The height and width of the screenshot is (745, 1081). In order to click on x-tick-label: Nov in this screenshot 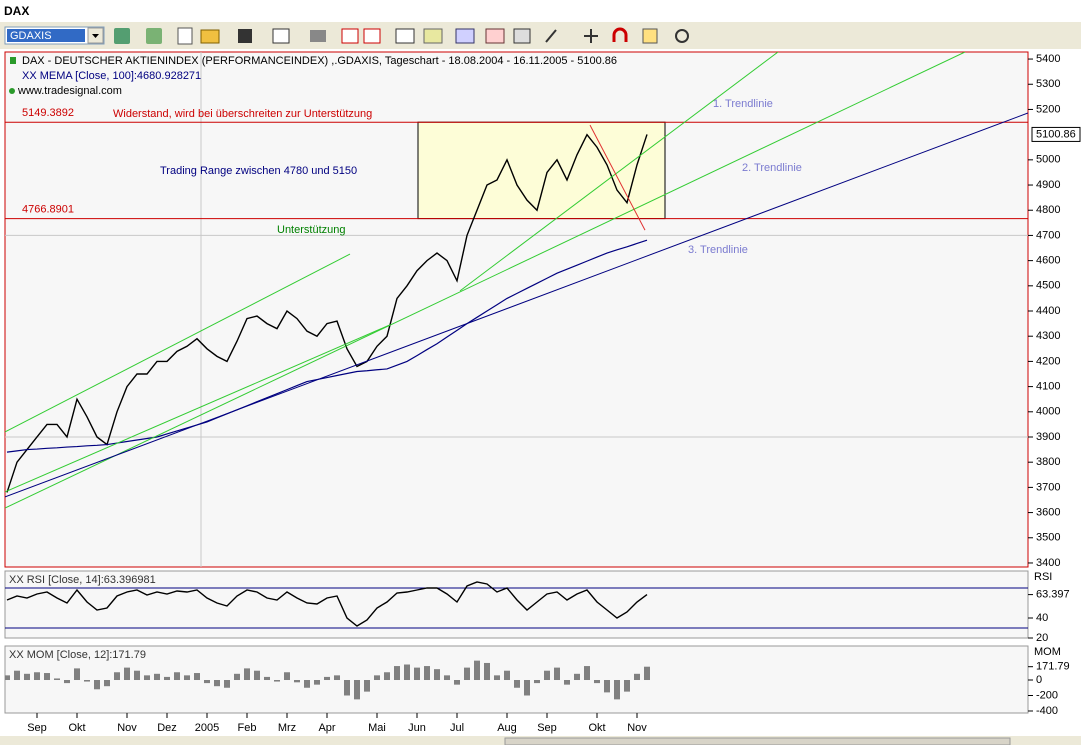, I will do `click(127, 728)`.